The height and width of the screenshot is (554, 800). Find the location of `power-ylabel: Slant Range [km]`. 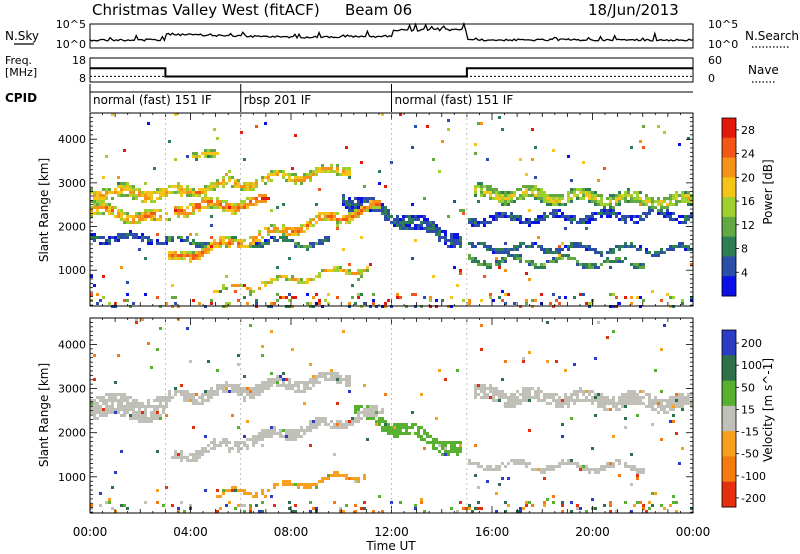

power-ylabel: Slant Range [km] is located at coordinates (44, 210).